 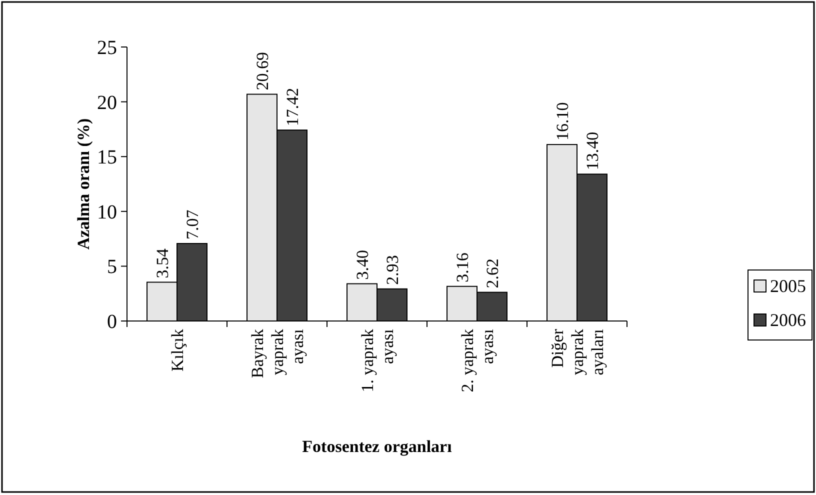 What do you see at coordinates (788, 286) in the screenshot?
I see `legend-label: 2005` at bounding box center [788, 286].